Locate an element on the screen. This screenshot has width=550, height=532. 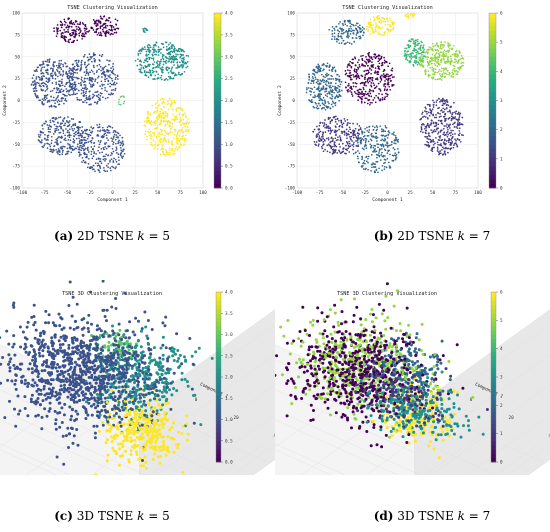
colorbar-tick-label: 3 is located at coordinates (501, 101).